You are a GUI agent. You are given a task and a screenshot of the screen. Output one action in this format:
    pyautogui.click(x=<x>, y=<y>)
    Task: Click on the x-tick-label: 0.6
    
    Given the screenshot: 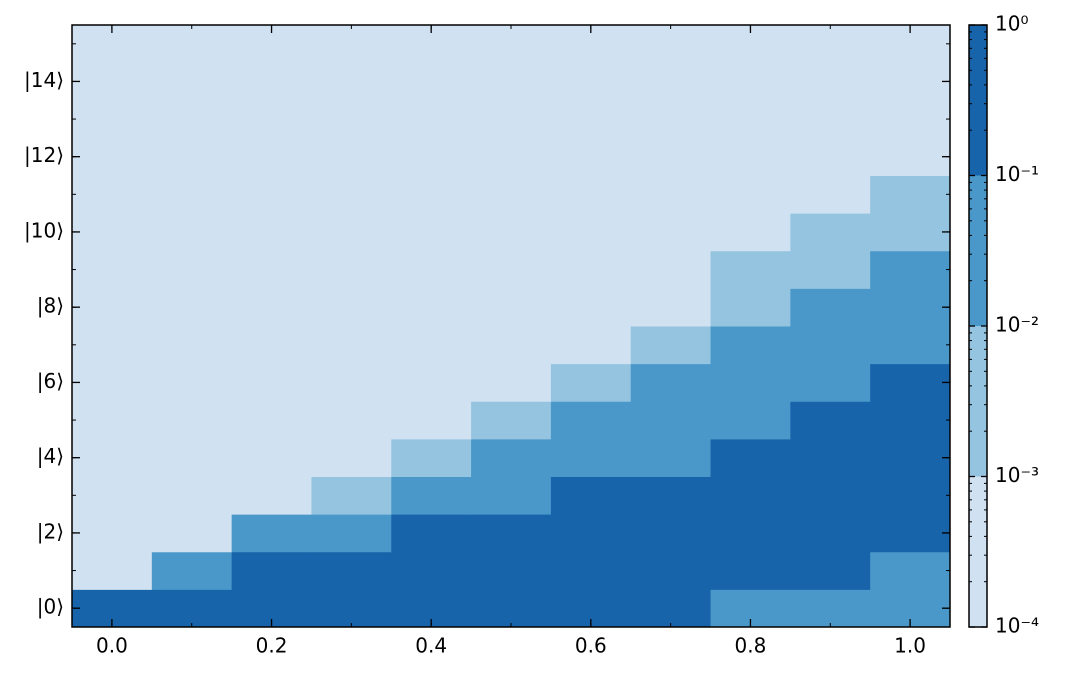 What is the action you would take?
    pyautogui.click(x=591, y=646)
    